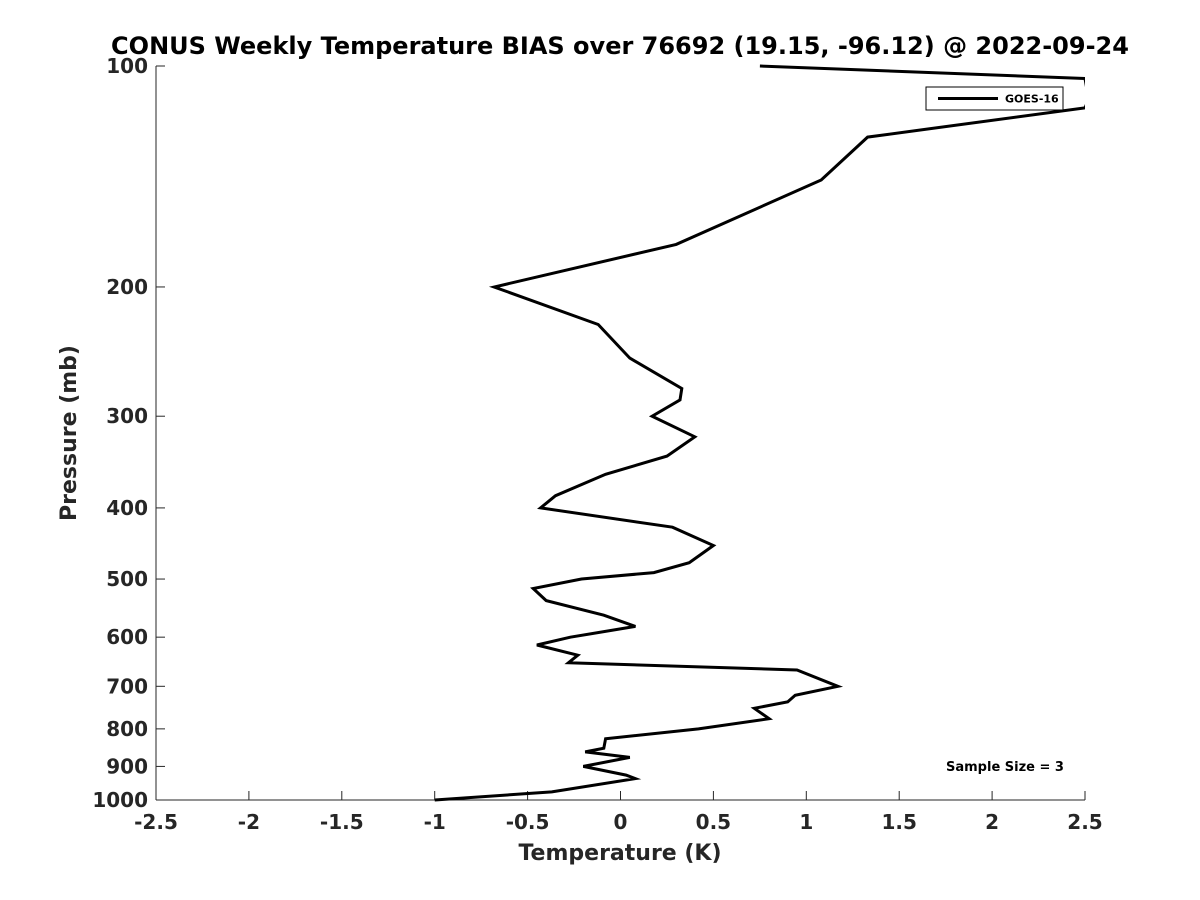 Image resolution: width=1200 pixels, height=900 pixels. I want to click on x-axis-ticks: -2.5 -2 -1.5 -1 -0.5 0 0.5 1 1.5 2 2.5, so click(618, 812).